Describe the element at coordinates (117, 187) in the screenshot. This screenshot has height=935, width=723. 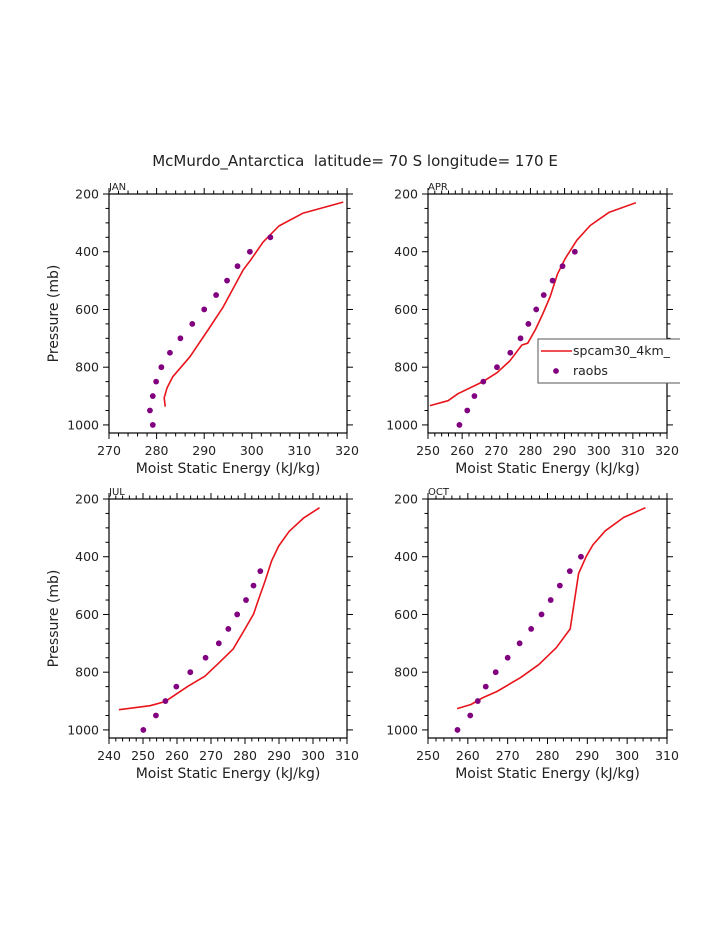
I see `panel-label: JAN` at that location.